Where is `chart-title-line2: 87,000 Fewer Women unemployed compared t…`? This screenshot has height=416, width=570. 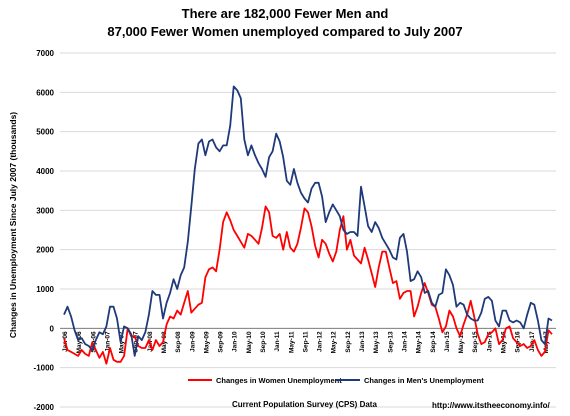
chart-title-line2: 87,000 Fewer Women unemployed compared t… is located at coordinates (285, 31).